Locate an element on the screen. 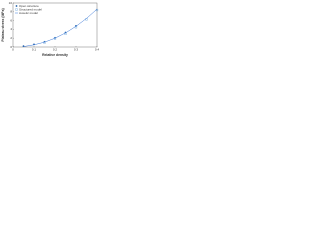 The width and height of the screenshot is (320, 240). y-axis-label: Plateau stress (MPa) is located at coordinates (3, 24).